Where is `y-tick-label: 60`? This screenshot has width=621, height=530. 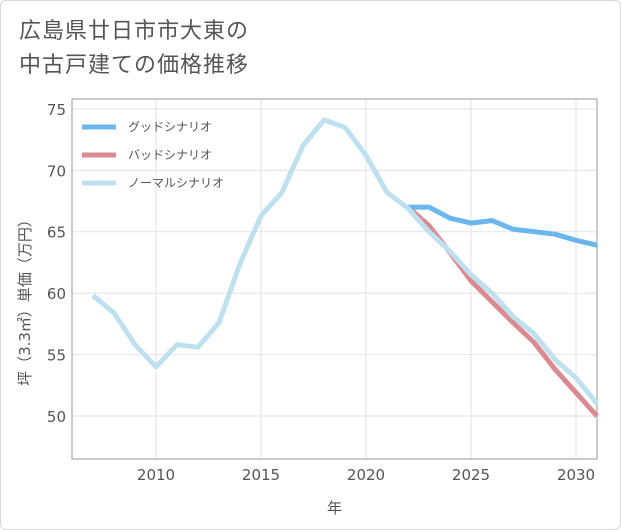 y-tick-label: 60 is located at coordinates (56, 294).